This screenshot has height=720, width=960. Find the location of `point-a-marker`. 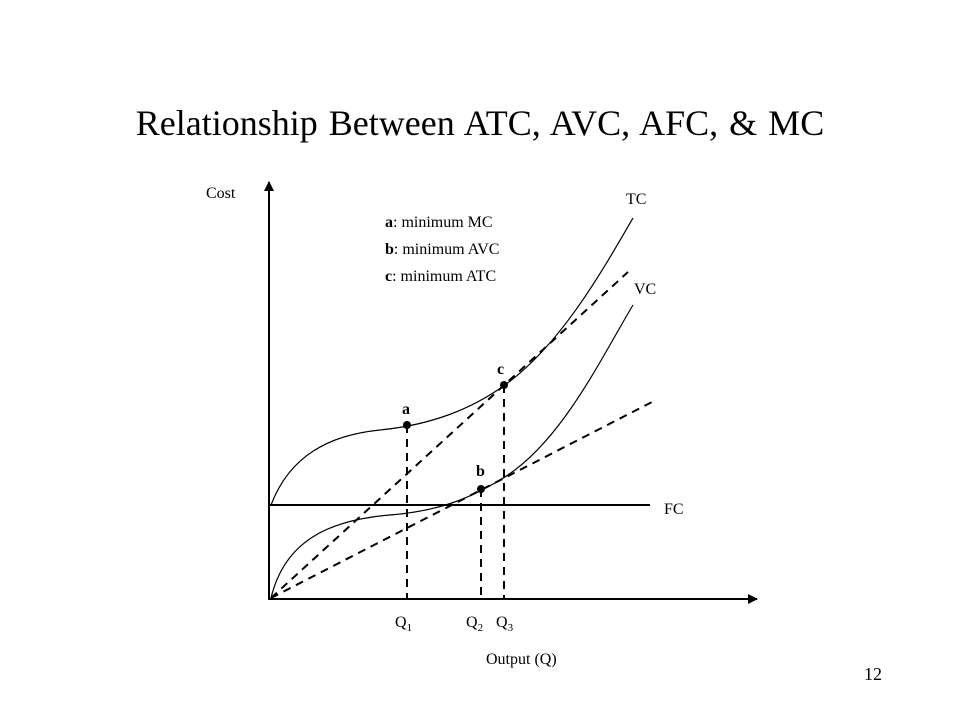

point-a-marker is located at coordinates (407, 425).